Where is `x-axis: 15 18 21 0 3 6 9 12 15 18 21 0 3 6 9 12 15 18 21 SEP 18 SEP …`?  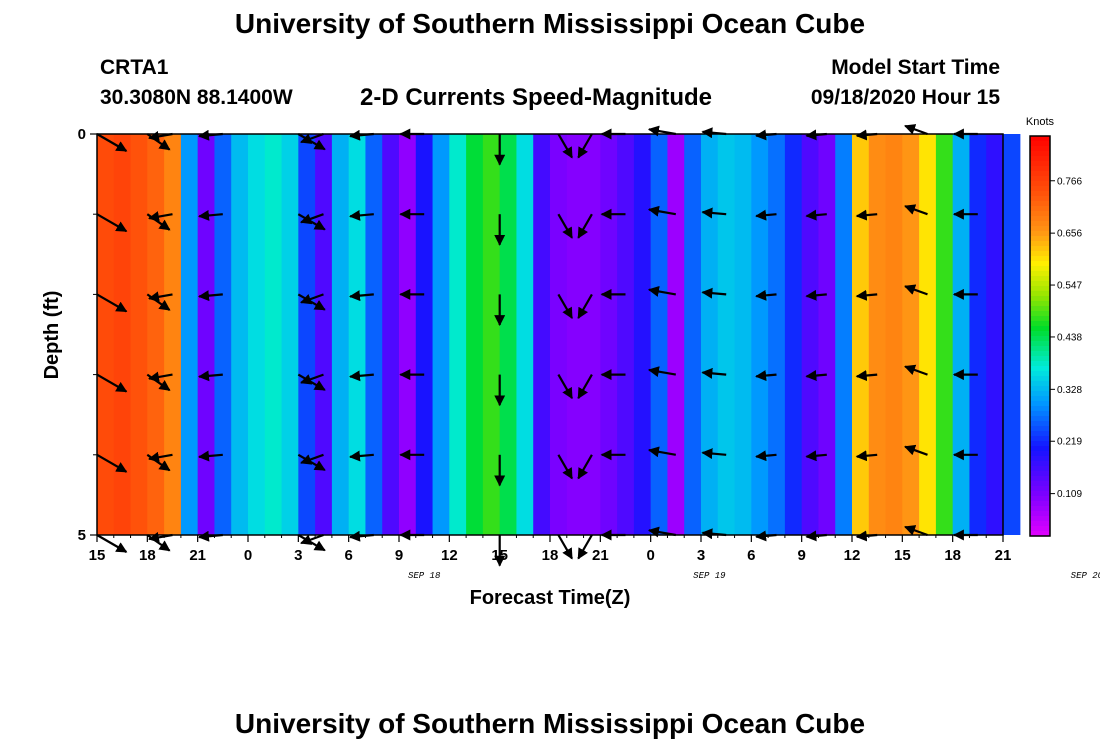
x-axis: 15 18 21 0 3 6 9 12 15 18 21 0 3 6 9 12 15 18 21 SEP 18 SEP … is located at coordinates (594, 558).